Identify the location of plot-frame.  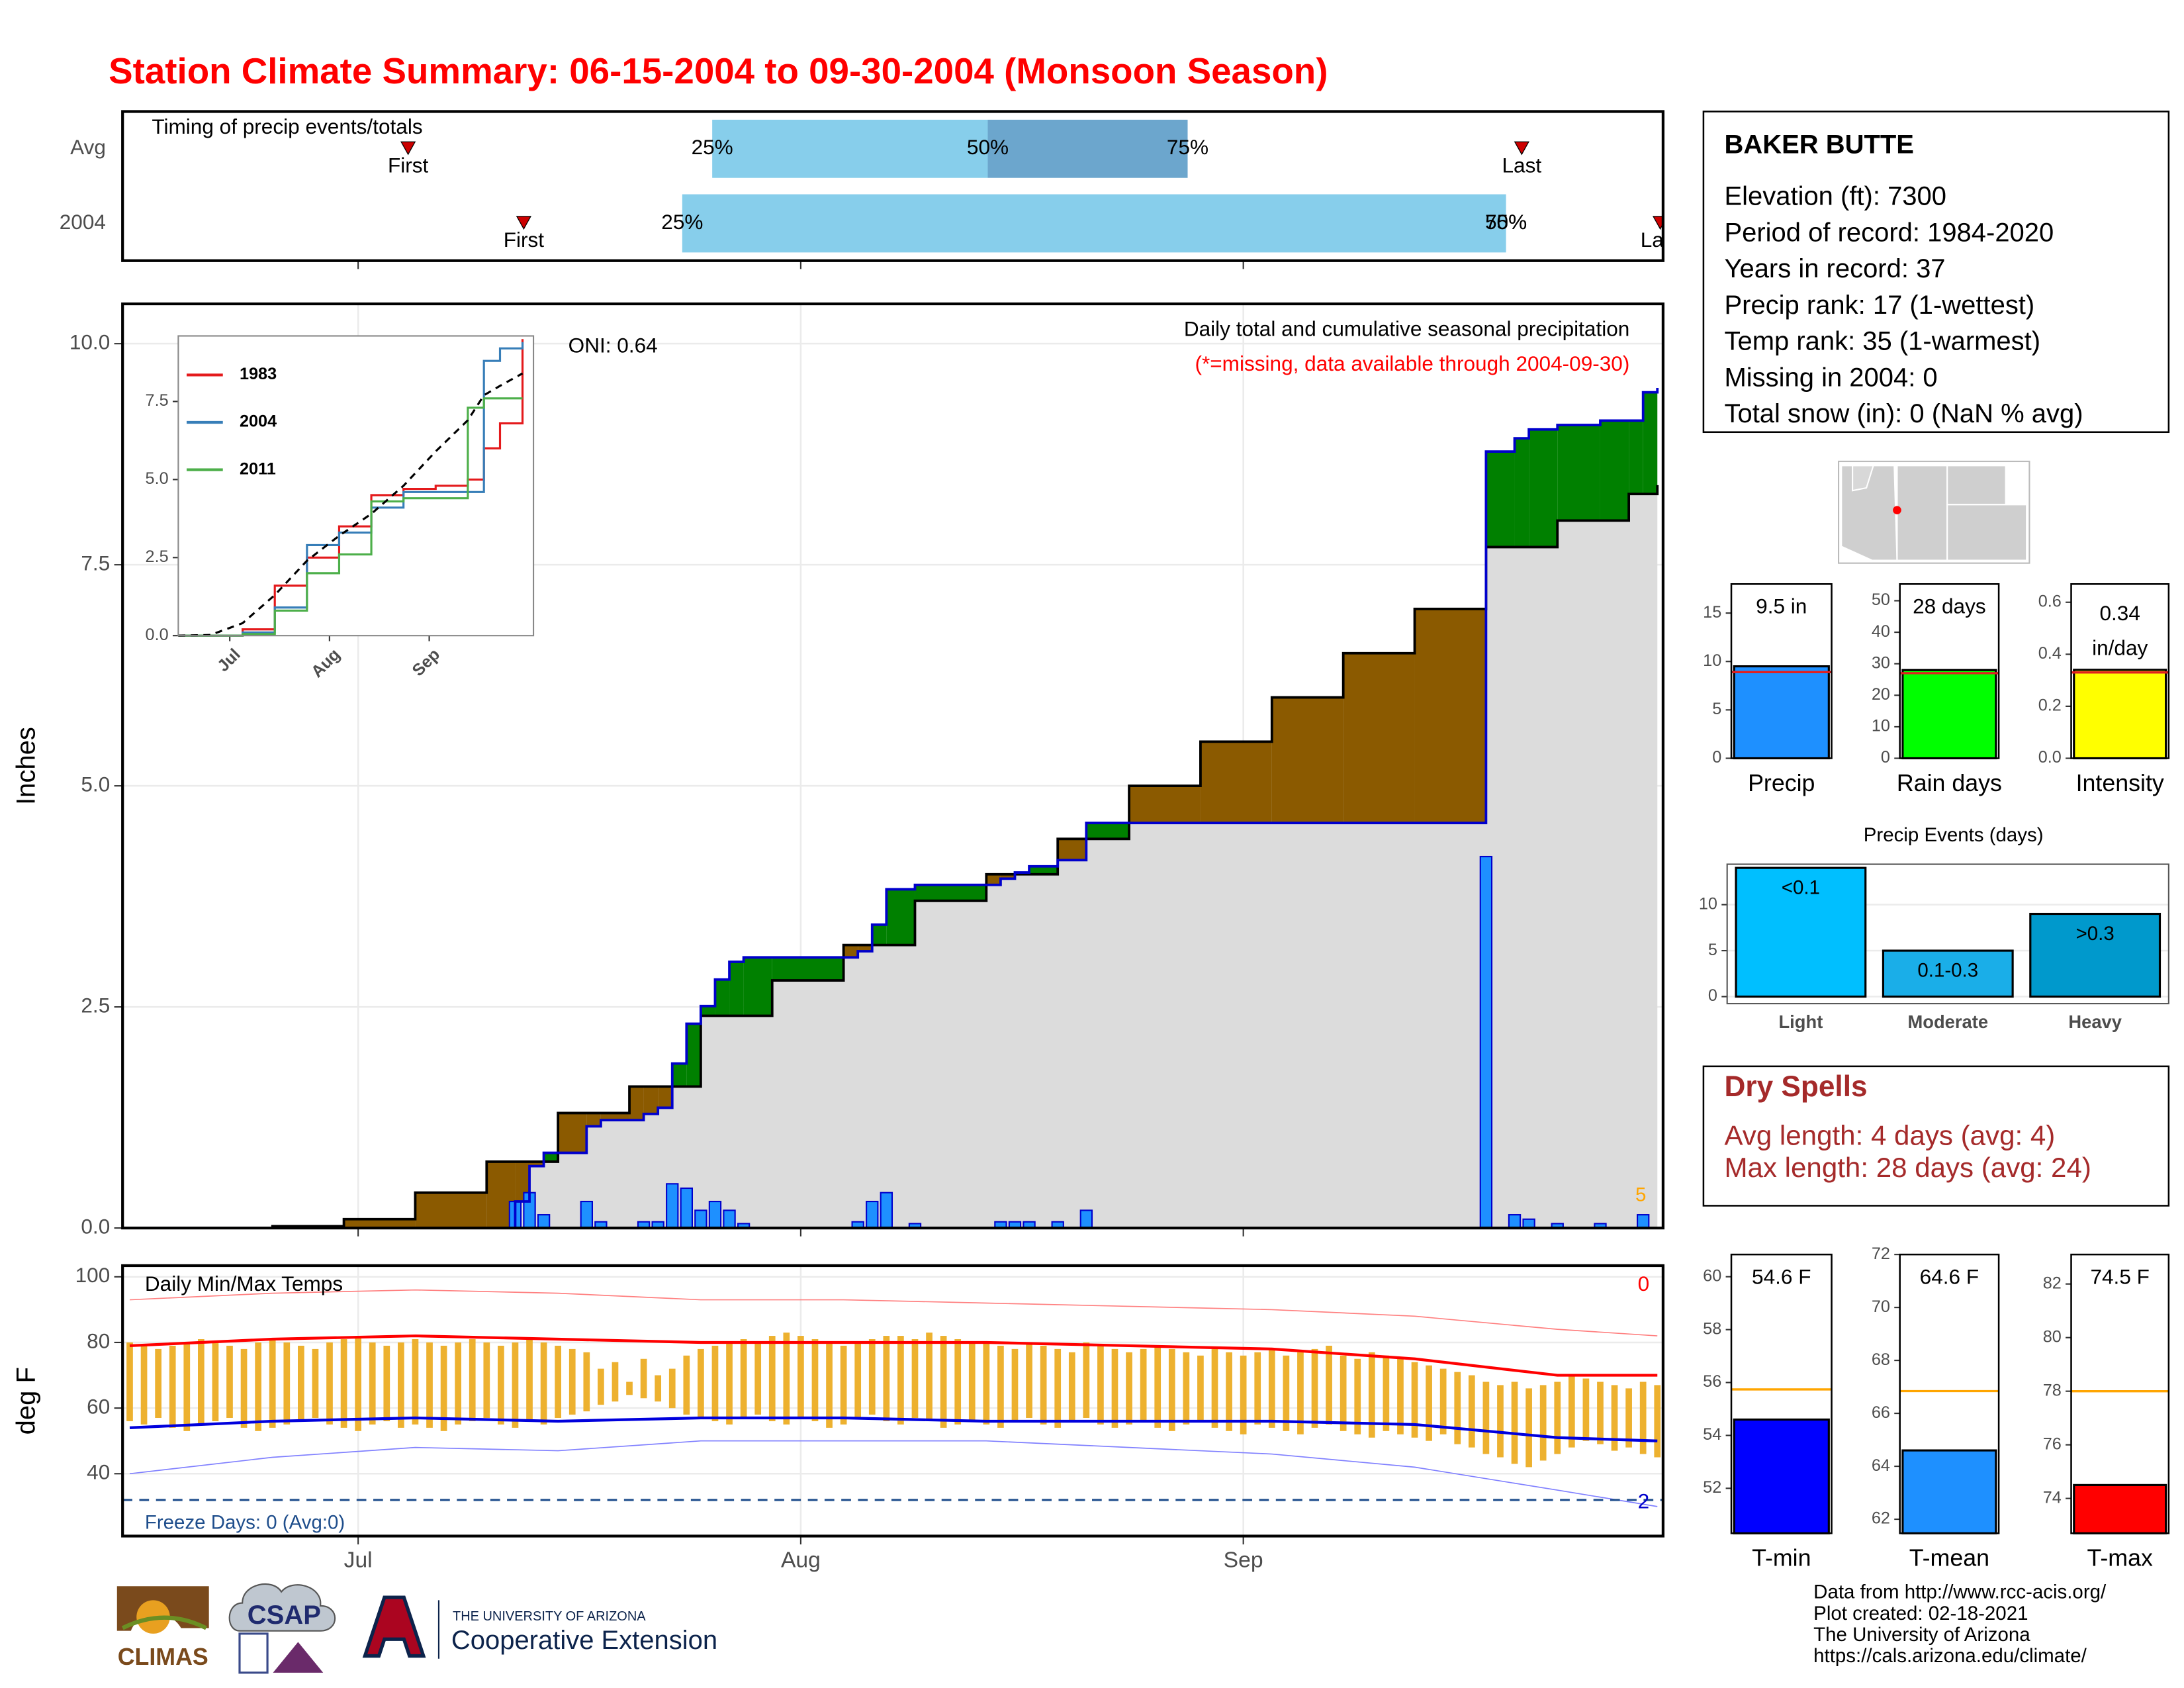
(893, 1401).